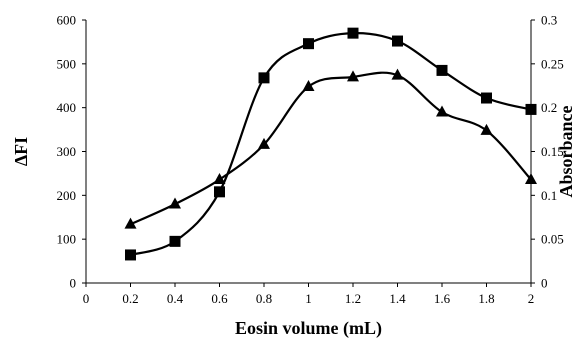 The height and width of the screenshot is (343, 579). Describe the element at coordinates (442, 298) in the screenshot. I see `x-tick-label: 1.6` at that location.